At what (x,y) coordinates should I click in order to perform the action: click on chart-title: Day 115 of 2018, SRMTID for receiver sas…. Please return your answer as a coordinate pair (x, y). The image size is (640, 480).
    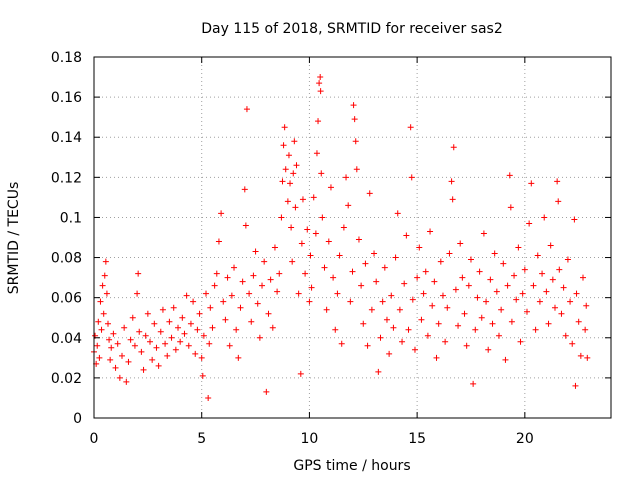
    Looking at the image, I should click on (352, 29).